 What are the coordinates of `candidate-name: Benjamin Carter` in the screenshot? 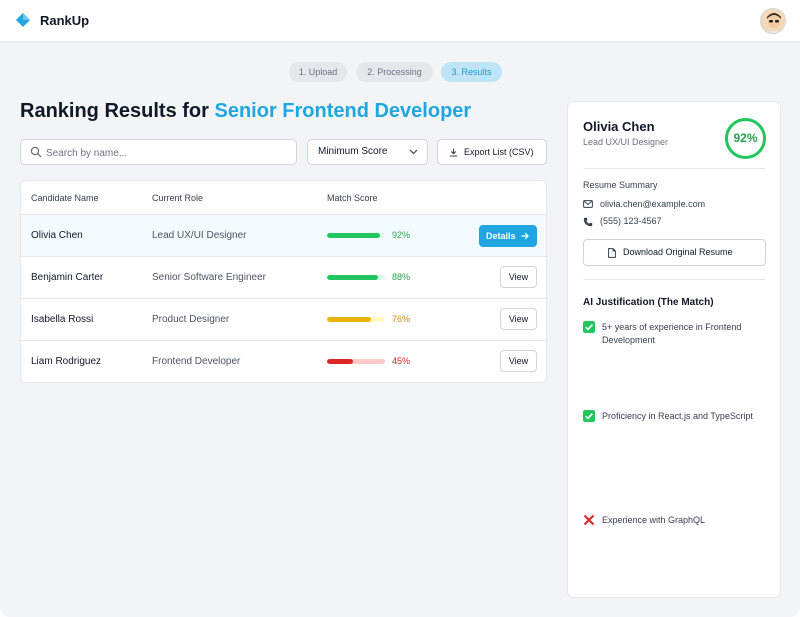 It's located at (67, 277).